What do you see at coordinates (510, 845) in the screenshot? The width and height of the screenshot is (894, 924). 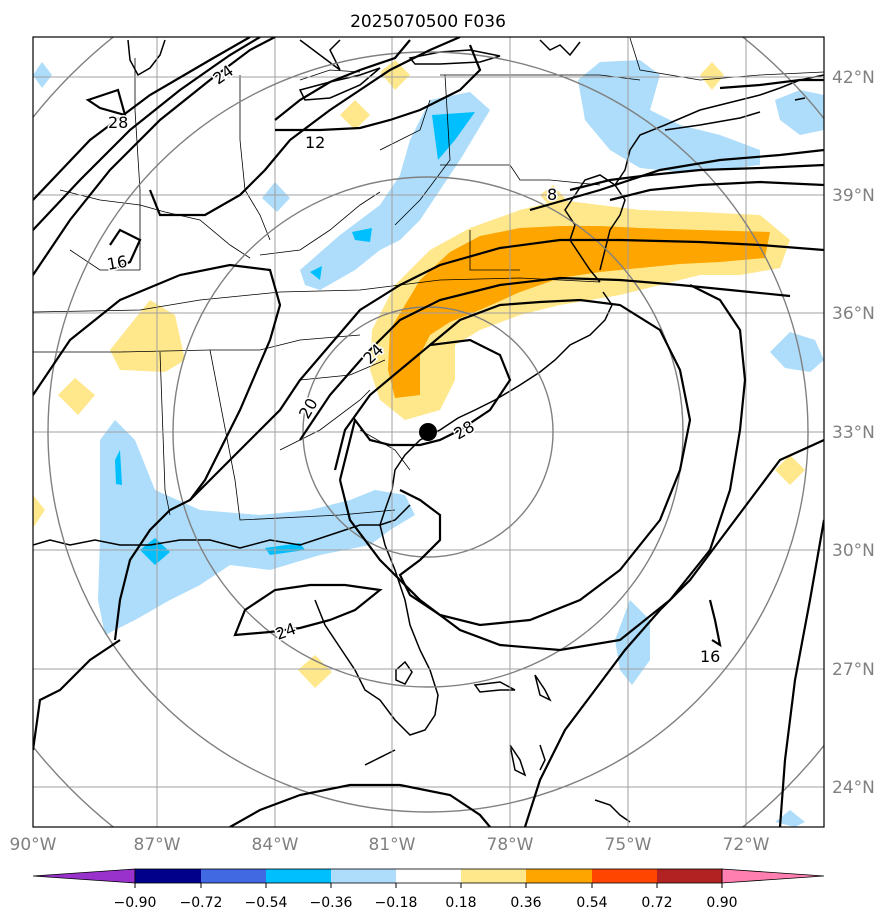 I see `lon-tick-label: 78°W` at bounding box center [510, 845].